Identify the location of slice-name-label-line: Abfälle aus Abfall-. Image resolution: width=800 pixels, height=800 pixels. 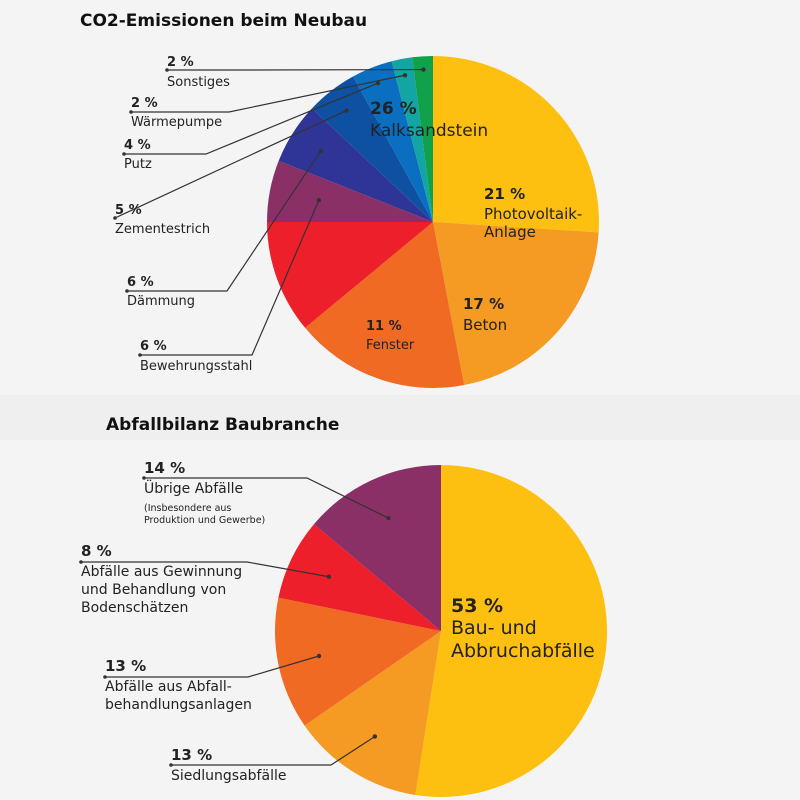
(168, 687).